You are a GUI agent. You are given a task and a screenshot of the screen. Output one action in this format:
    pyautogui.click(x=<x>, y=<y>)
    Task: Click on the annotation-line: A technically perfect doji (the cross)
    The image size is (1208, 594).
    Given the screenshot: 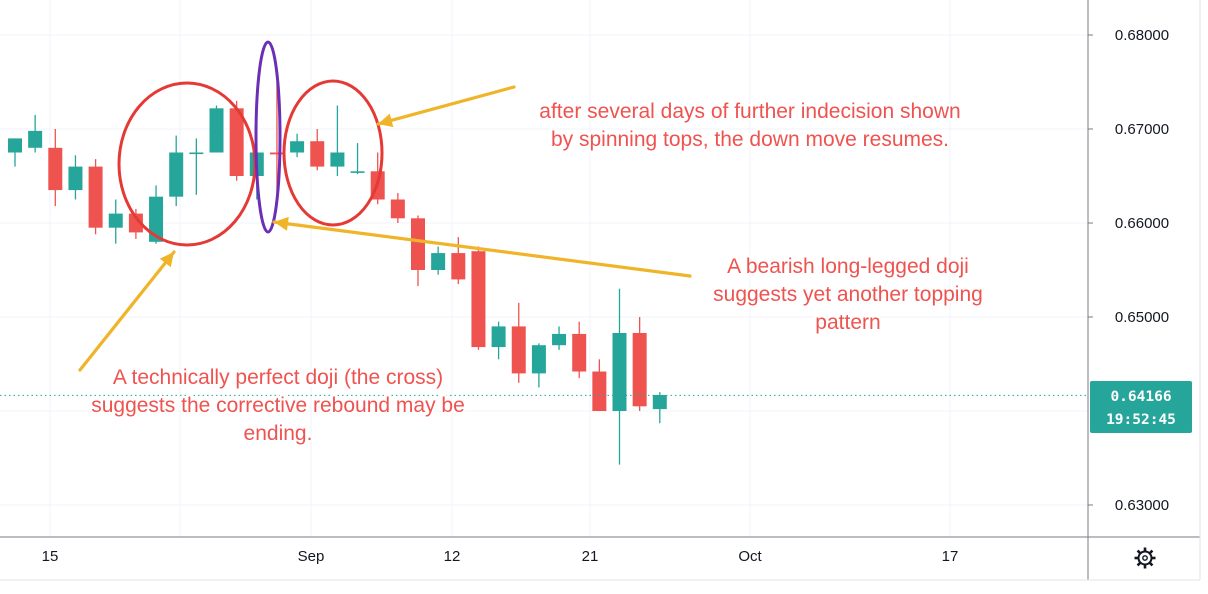 What is the action you would take?
    pyautogui.click(x=278, y=377)
    